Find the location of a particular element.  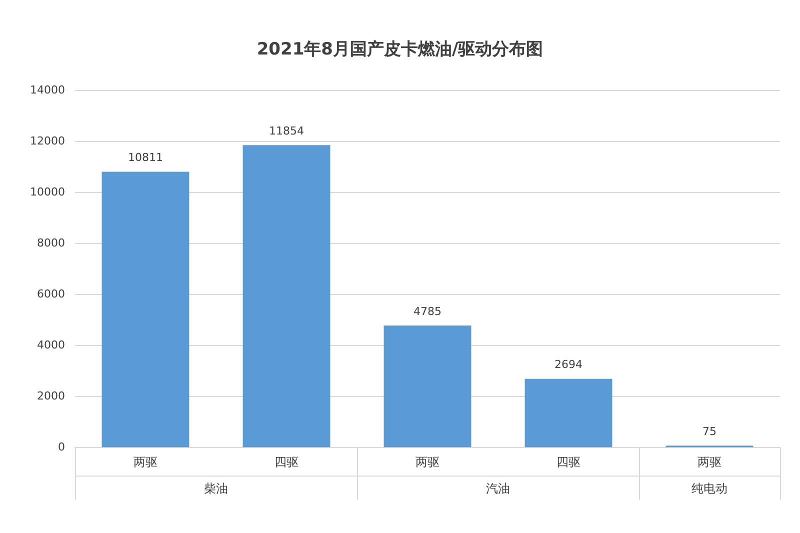

y-tick-label: 6000 is located at coordinates (50, 293).